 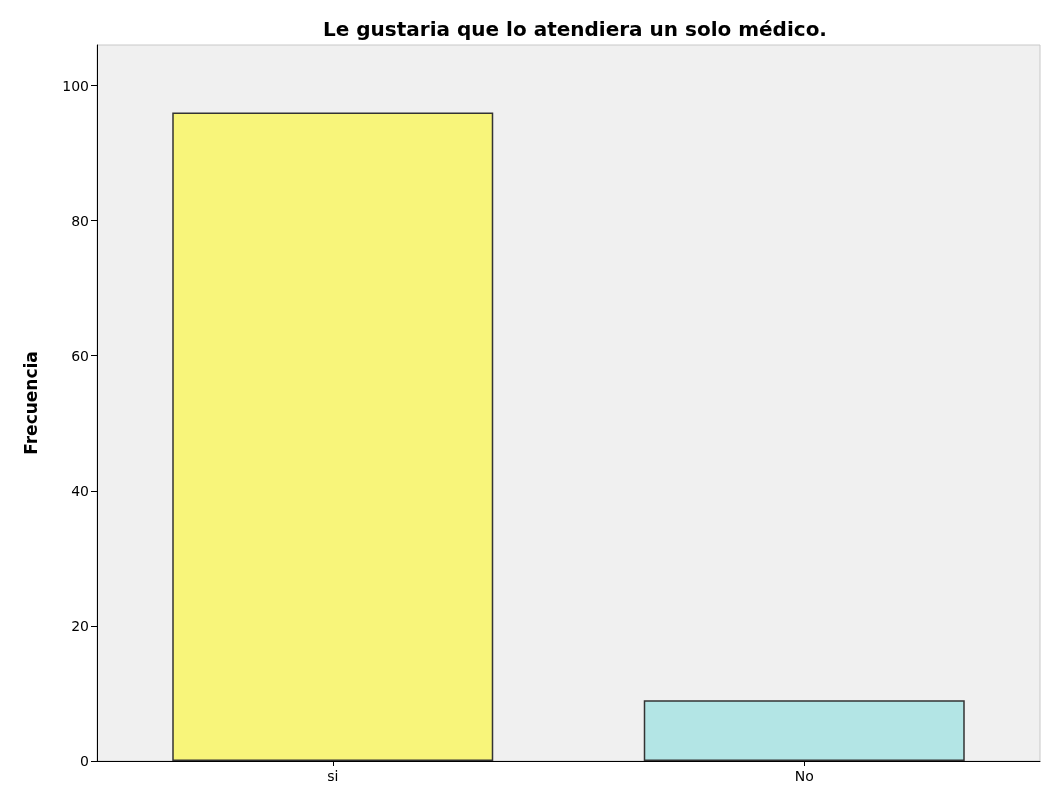 I want to click on chart-title: Le gustaria que lo atendiera un solo médico., so click(x=575, y=29).